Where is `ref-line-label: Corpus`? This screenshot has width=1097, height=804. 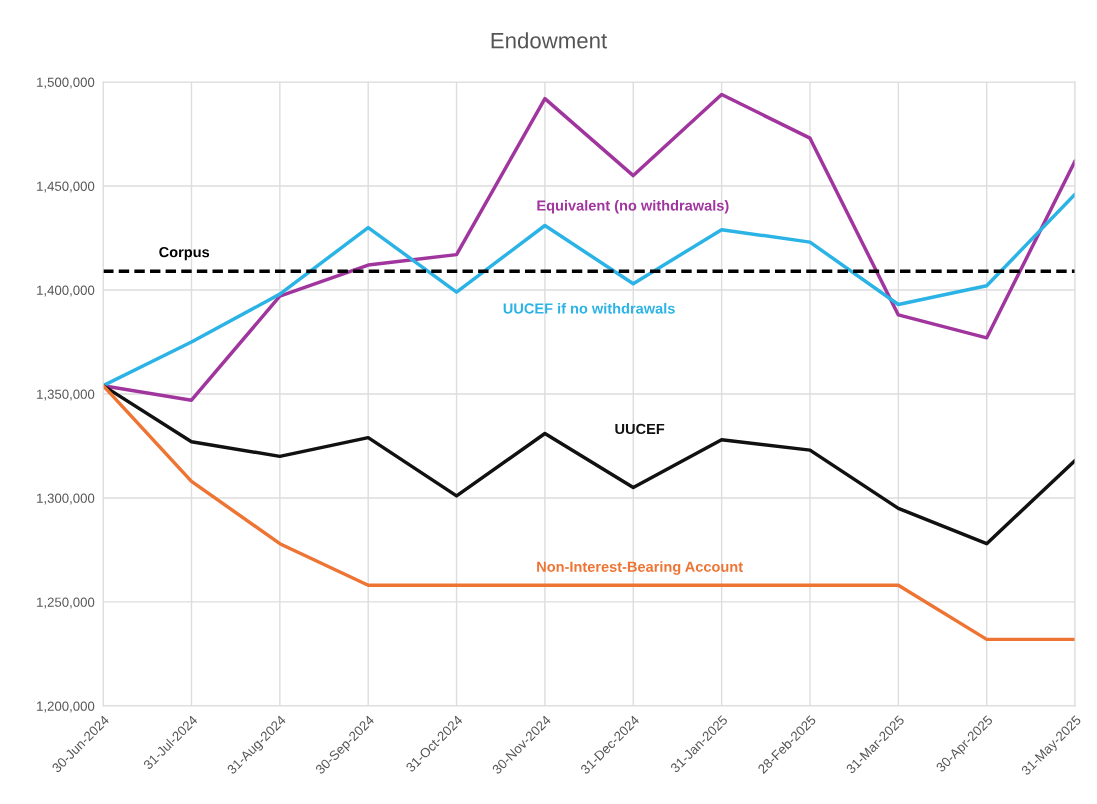 ref-line-label: Corpus is located at coordinates (184, 253).